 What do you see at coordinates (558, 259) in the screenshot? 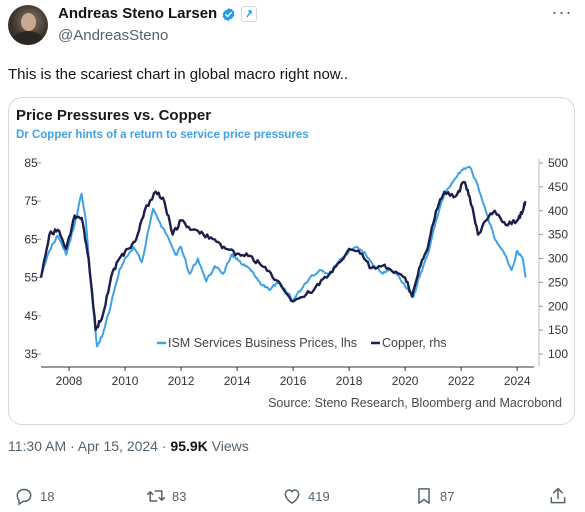
I see `right-tick-label: 300` at bounding box center [558, 259].